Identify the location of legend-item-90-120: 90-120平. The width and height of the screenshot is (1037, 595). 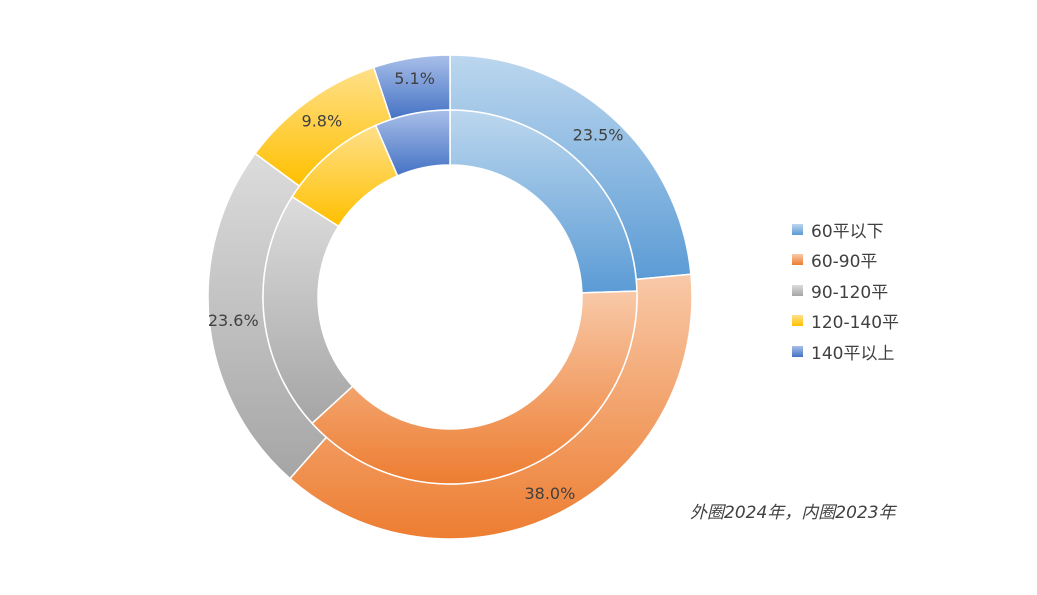
(845, 290).